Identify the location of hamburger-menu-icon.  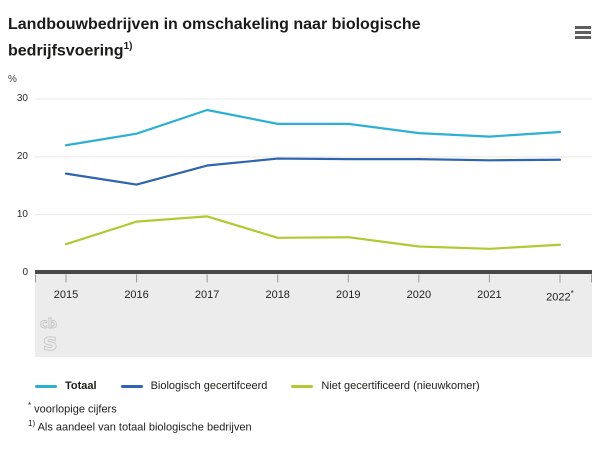
(583, 33).